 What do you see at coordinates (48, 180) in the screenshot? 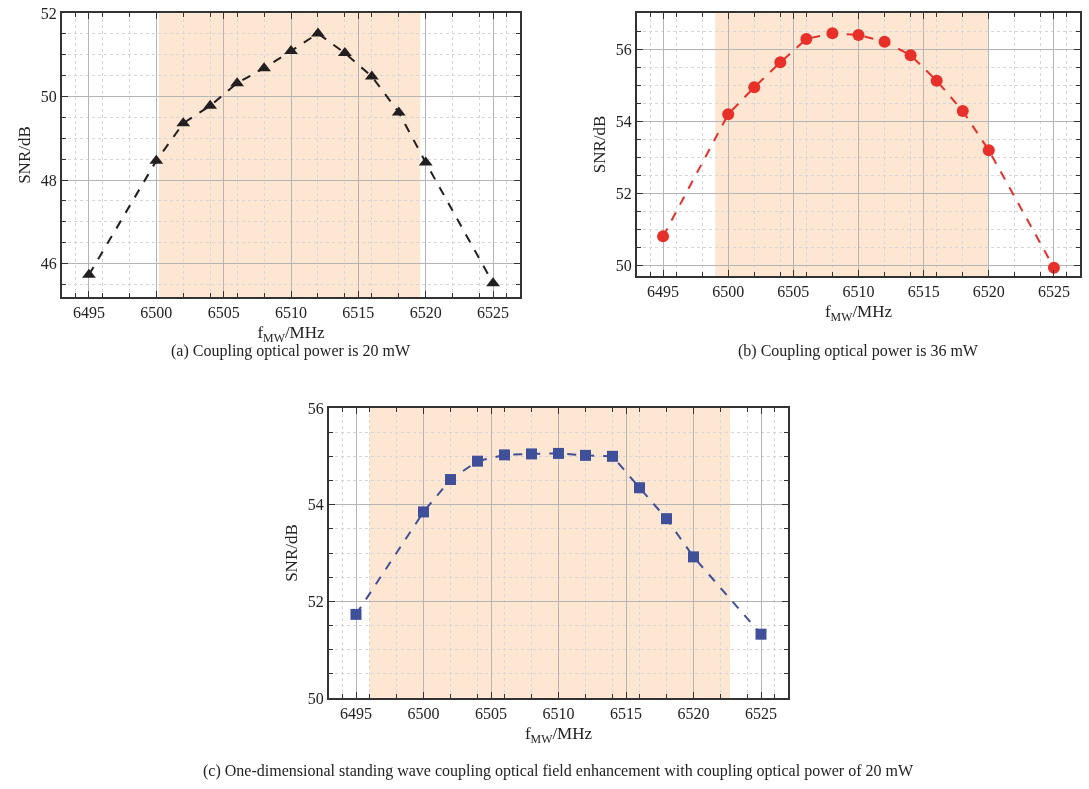
I see `y-tick-label: 48` at bounding box center [48, 180].